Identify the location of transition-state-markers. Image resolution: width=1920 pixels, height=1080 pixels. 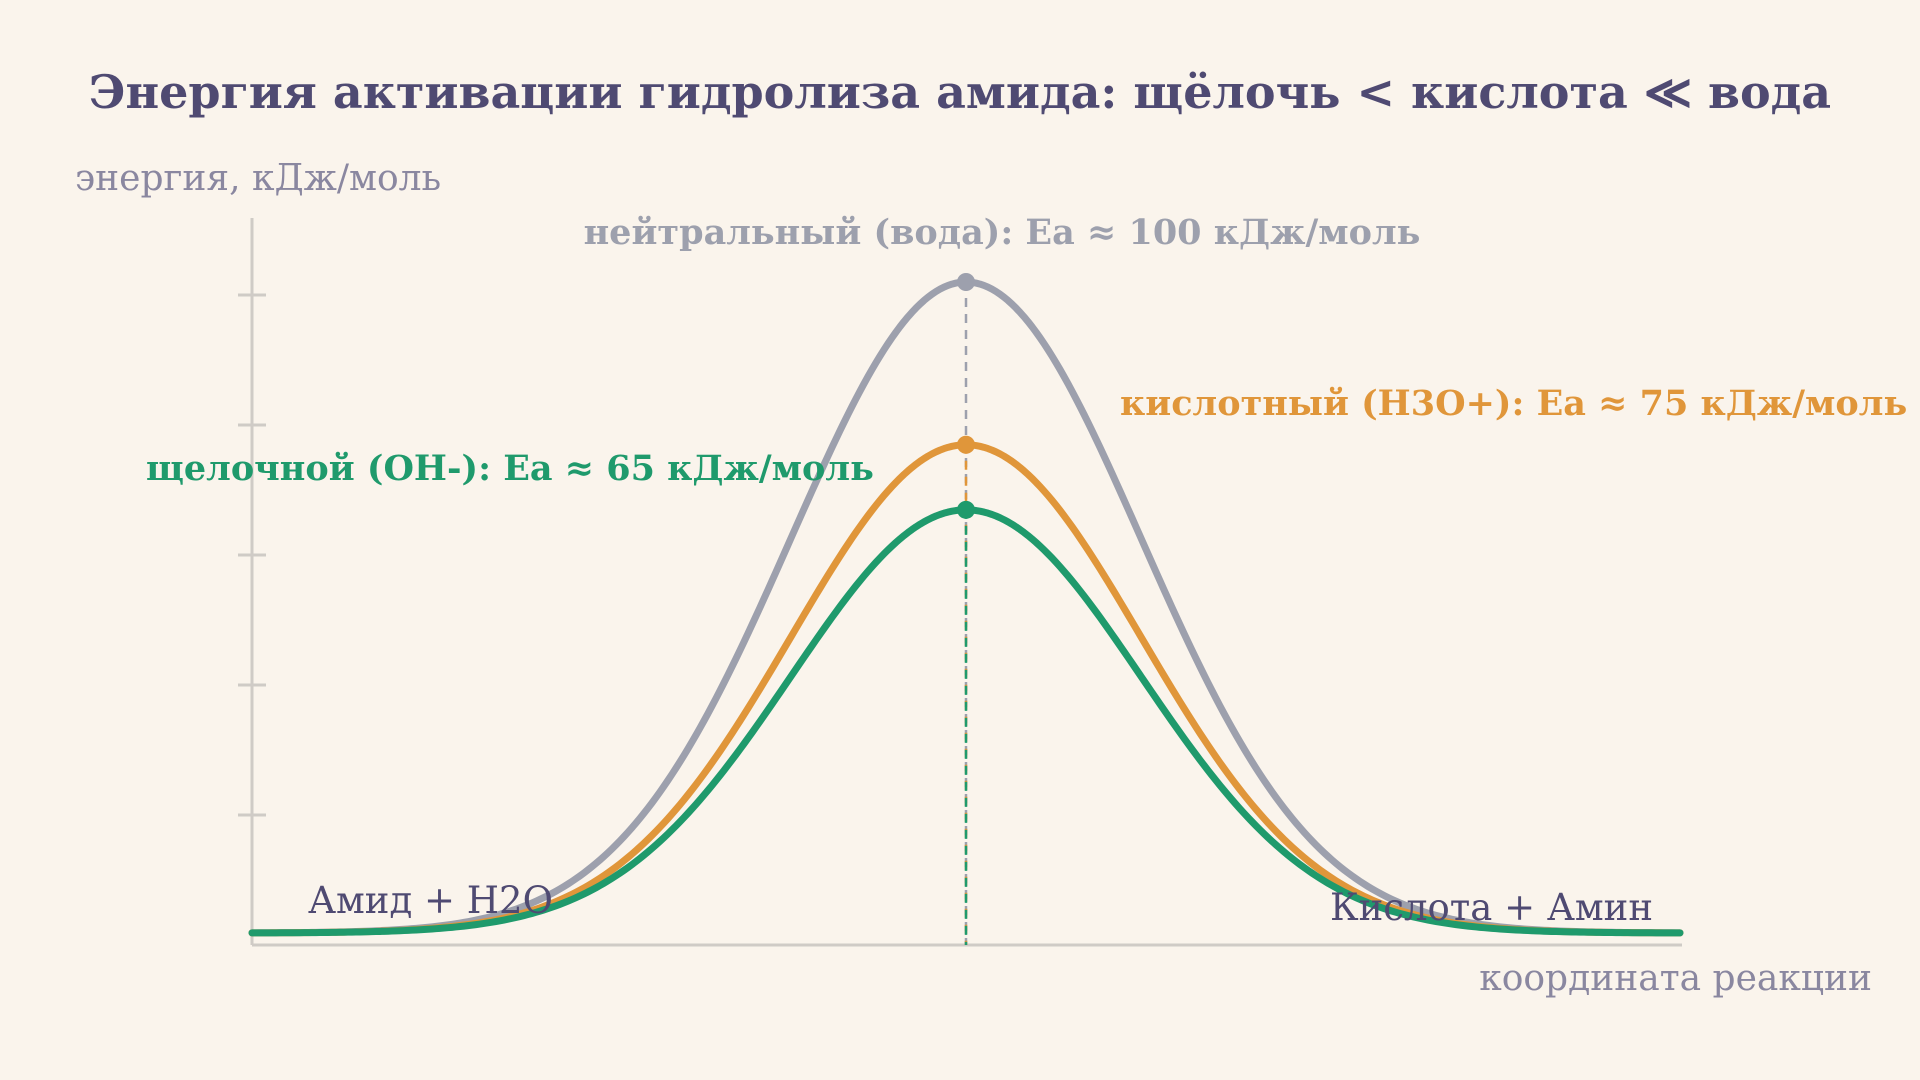
(966, 609).